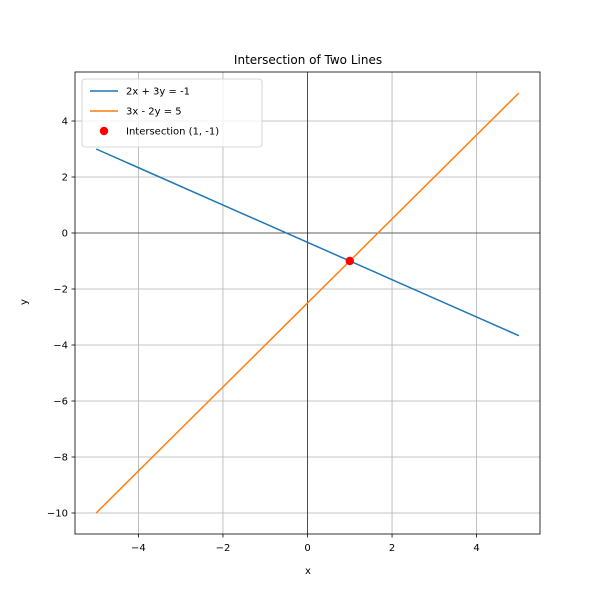  I want to click on y-tick-label-7: 4, so click(65, 122).